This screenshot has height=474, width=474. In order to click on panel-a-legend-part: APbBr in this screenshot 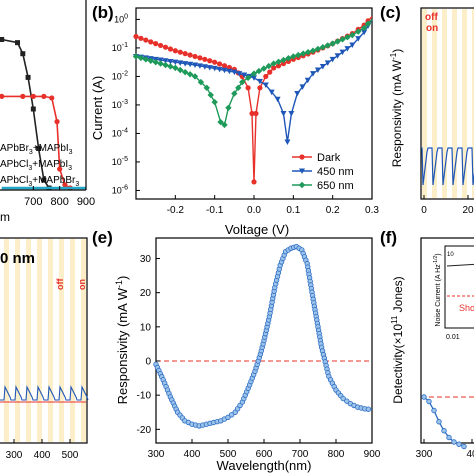, I will do `click(15, 148)`.